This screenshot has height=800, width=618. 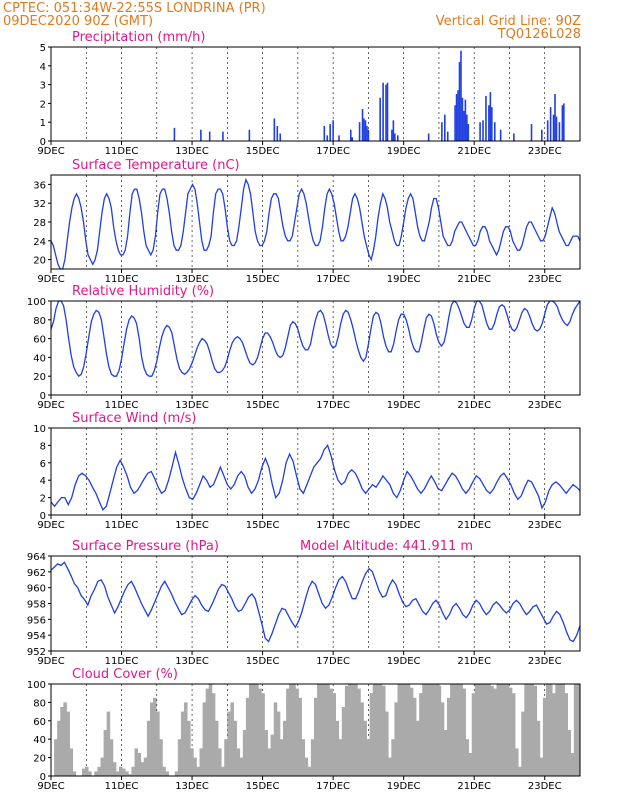 What do you see at coordinates (43, 516) in the screenshot?
I see `wind-y-tick-label: 0` at bounding box center [43, 516].